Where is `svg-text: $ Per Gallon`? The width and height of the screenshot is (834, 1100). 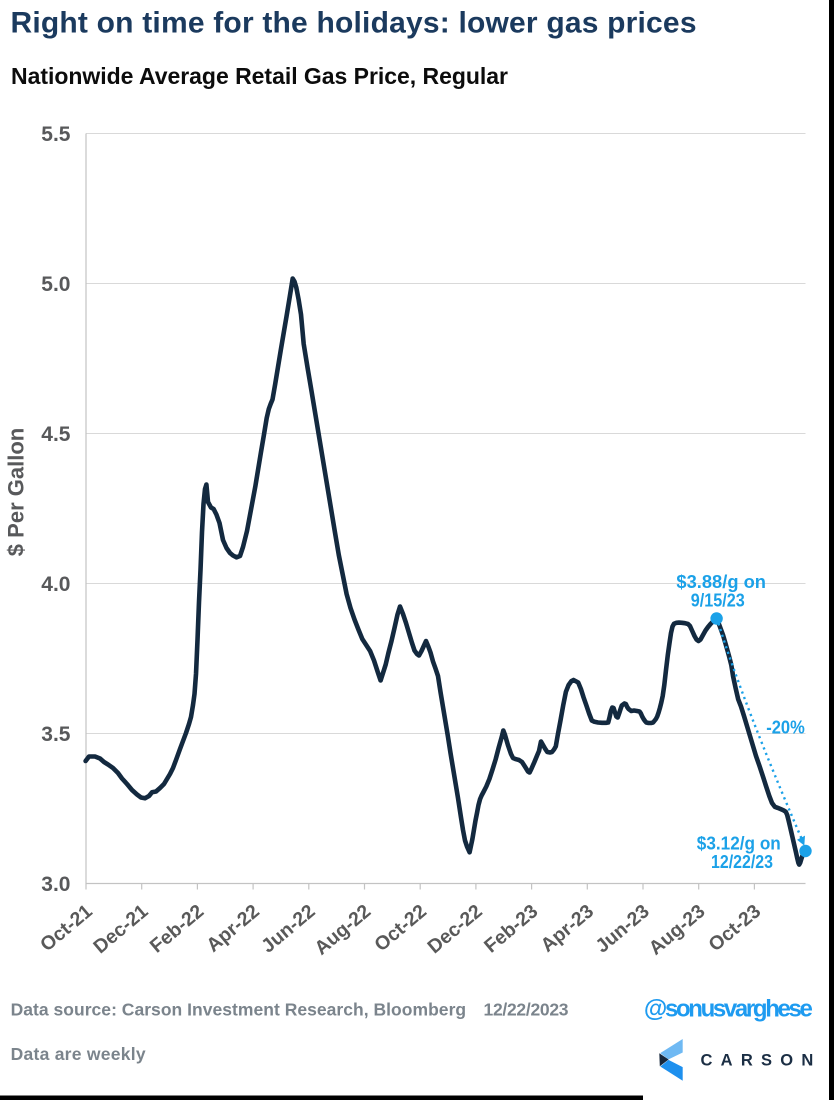 svg-text: $ Per Gallon is located at coordinates (16, 492).